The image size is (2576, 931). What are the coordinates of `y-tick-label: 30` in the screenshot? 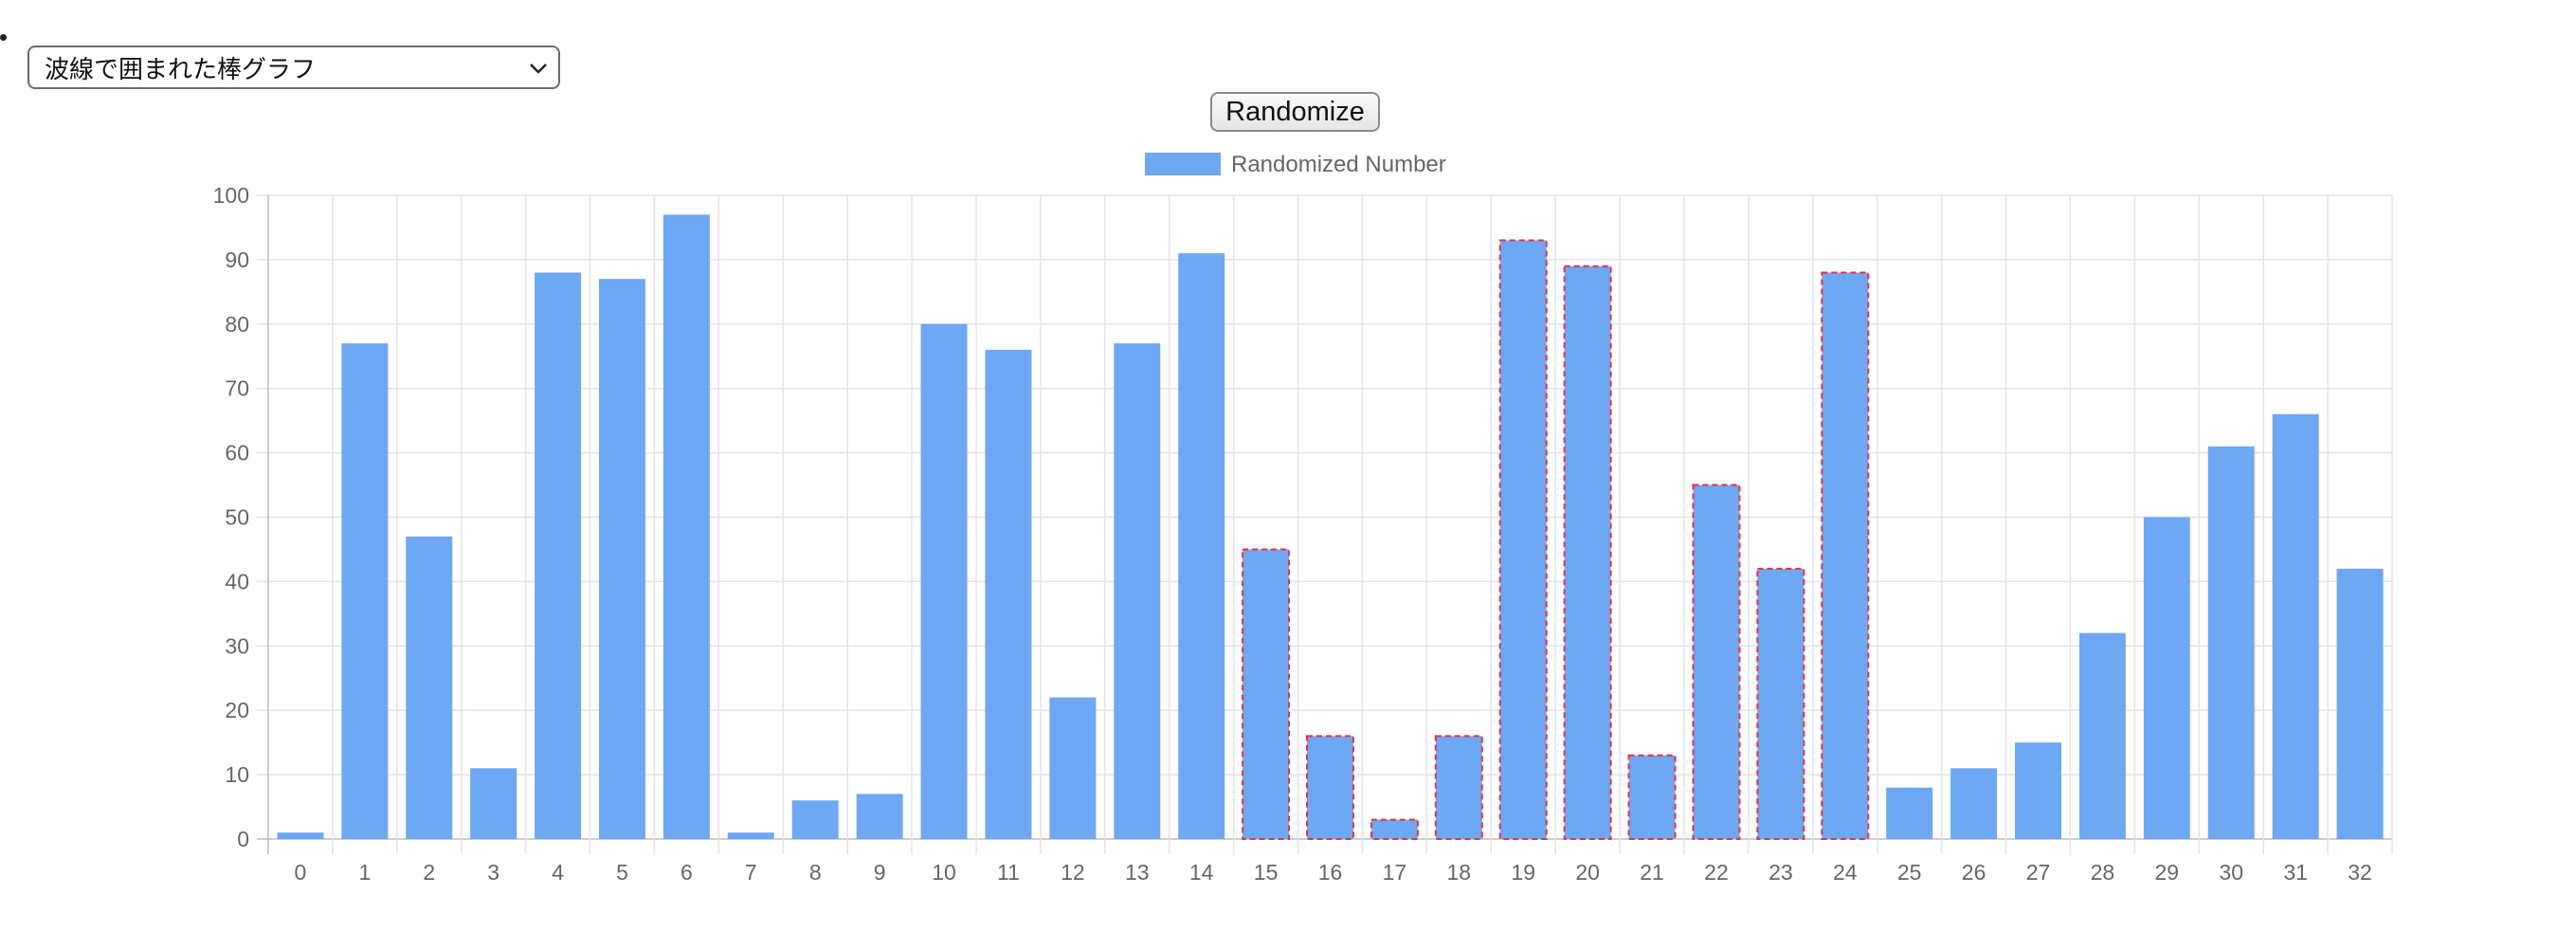 It's located at (237, 645).